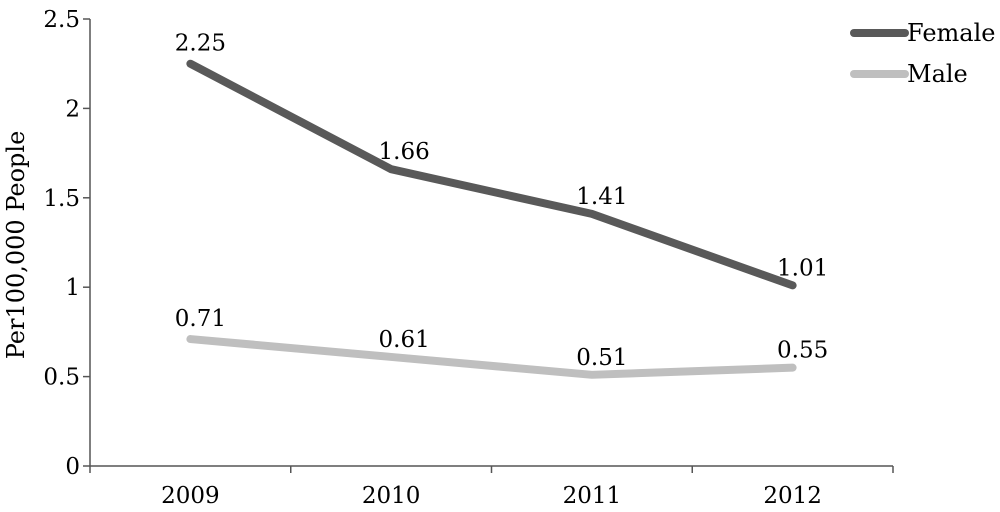 The width and height of the screenshot is (1000, 512). Describe the element at coordinates (61, 20) in the screenshot. I see `y-tick-label: 2.5` at that location.